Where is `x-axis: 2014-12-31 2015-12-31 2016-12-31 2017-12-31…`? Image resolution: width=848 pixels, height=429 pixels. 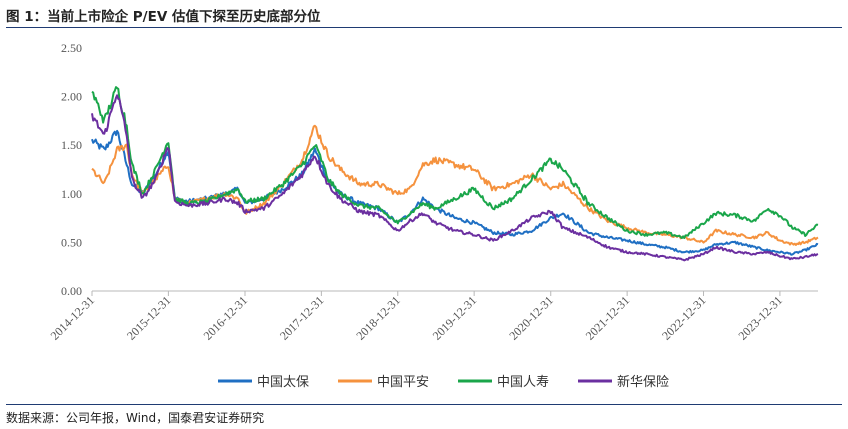
x-axis: 2014-12-31 2015-12-31 2016-12-31 2017-12-31… is located at coordinates (433, 316).